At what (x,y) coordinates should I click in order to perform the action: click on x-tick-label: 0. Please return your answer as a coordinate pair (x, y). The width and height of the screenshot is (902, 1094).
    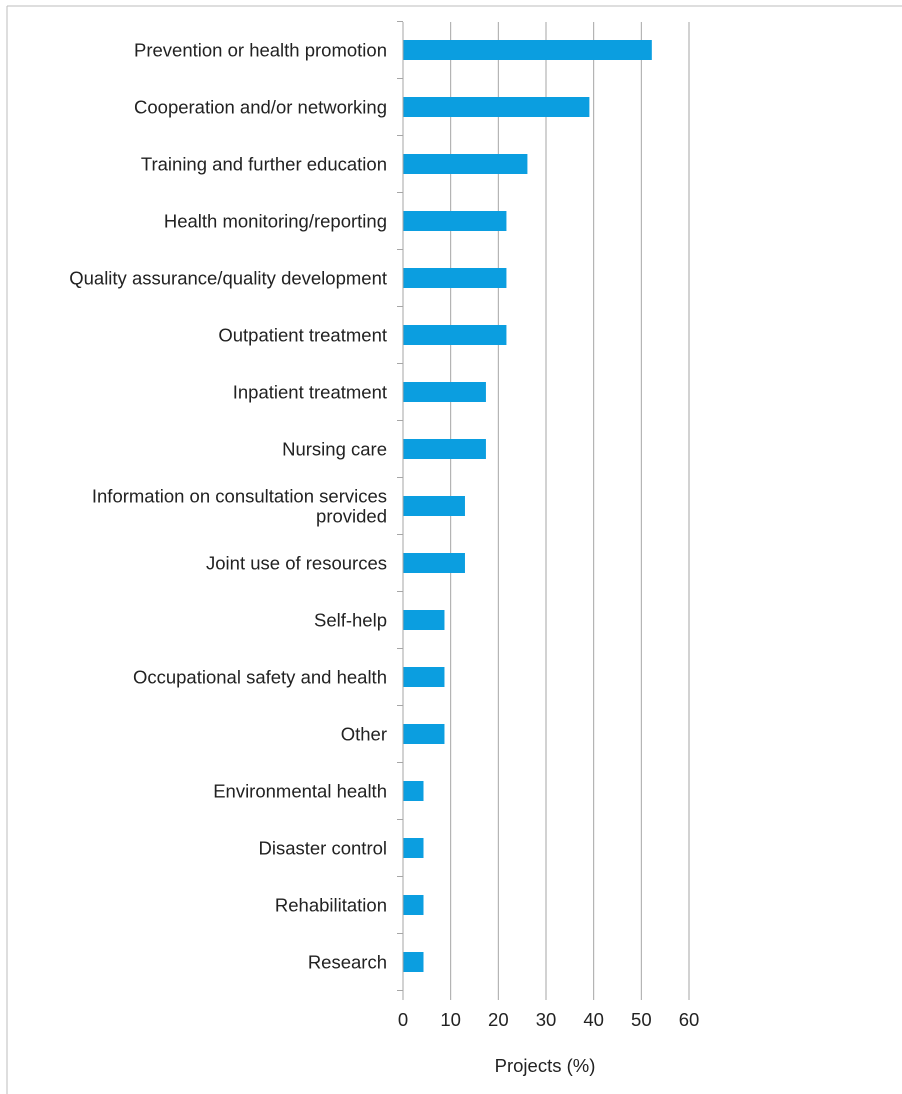
    Looking at the image, I should click on (403, 1019).